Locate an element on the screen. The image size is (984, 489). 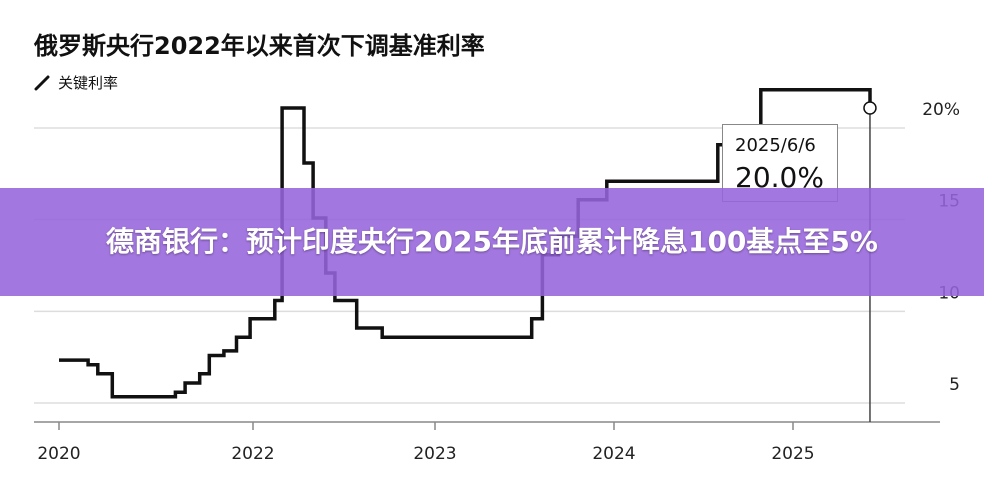
y-tick-label: 5 is located at coordinates (954, 385).